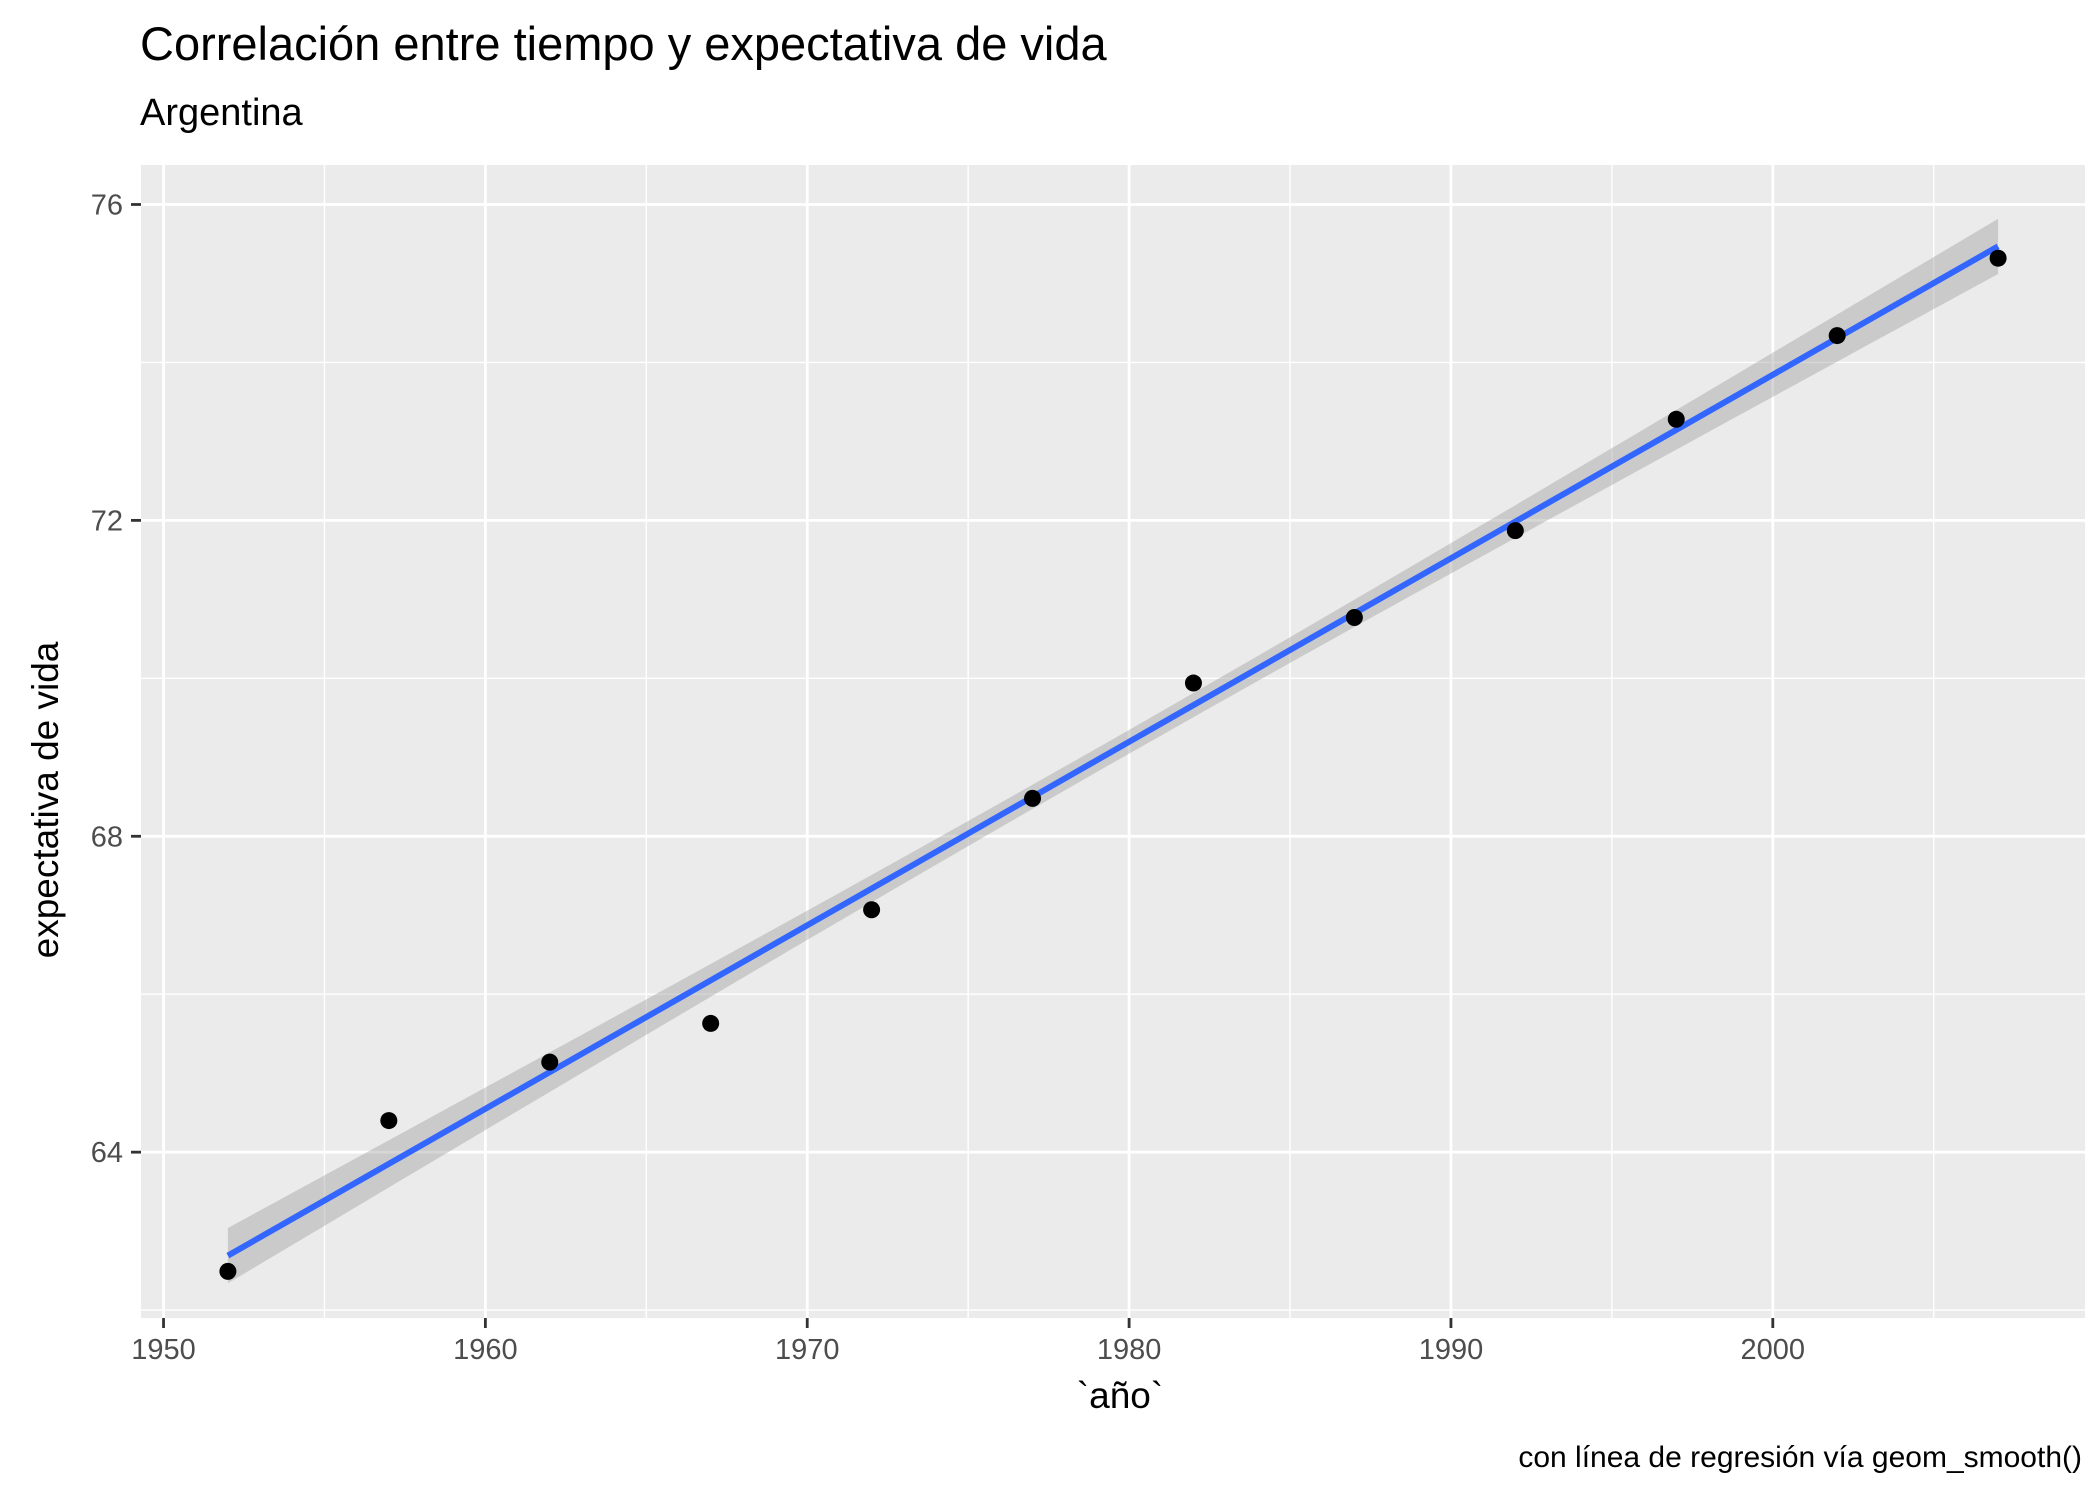 The width and height of the screenshot is (2100, 1500). What do you see at coordinates (116, 679) in the screenshot?
I see `y-axis: 64 68 72 76` at bounding box center [116, 679].